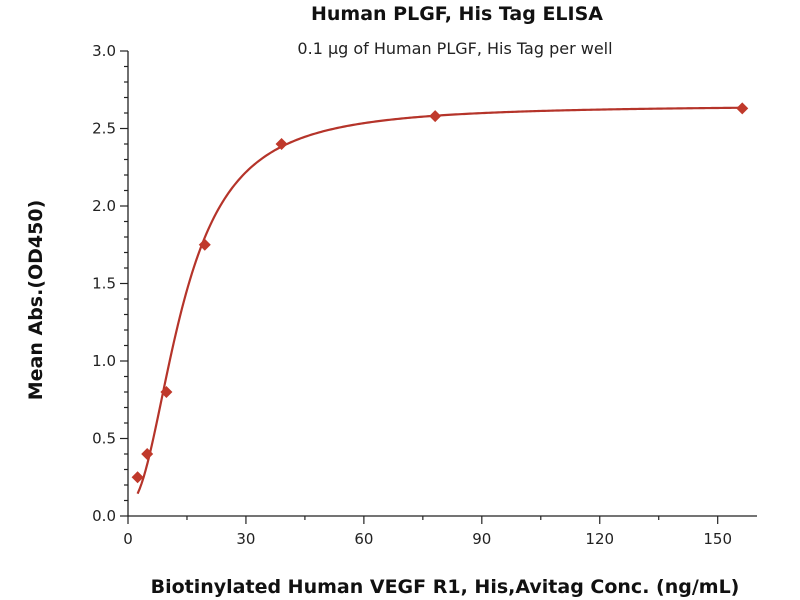 The image size is (800, 600). I want to click on y-tick-label: 1.5, so click(104, 284).